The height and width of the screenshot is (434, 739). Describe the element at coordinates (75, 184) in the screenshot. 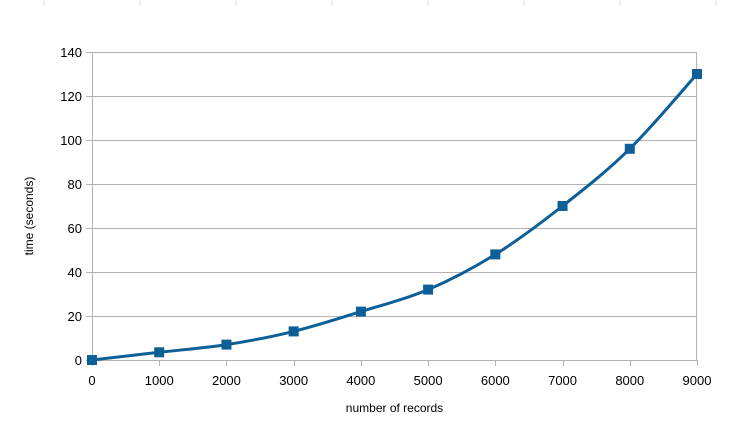

I see `y-tick-label: 80` at that location.